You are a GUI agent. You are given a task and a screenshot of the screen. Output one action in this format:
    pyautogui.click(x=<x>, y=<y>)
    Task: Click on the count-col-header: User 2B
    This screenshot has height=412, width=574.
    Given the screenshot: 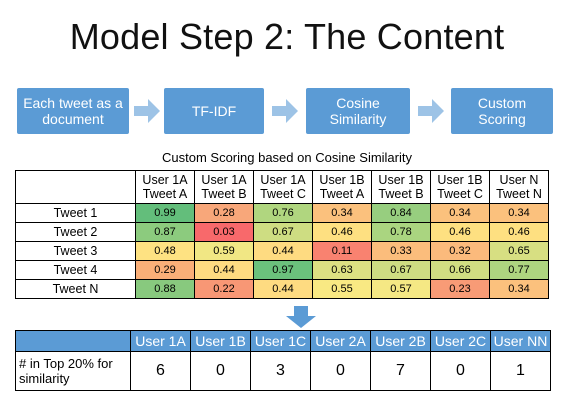 What is the action you would take?
    pyautogui.click(x=400, y=341)
    